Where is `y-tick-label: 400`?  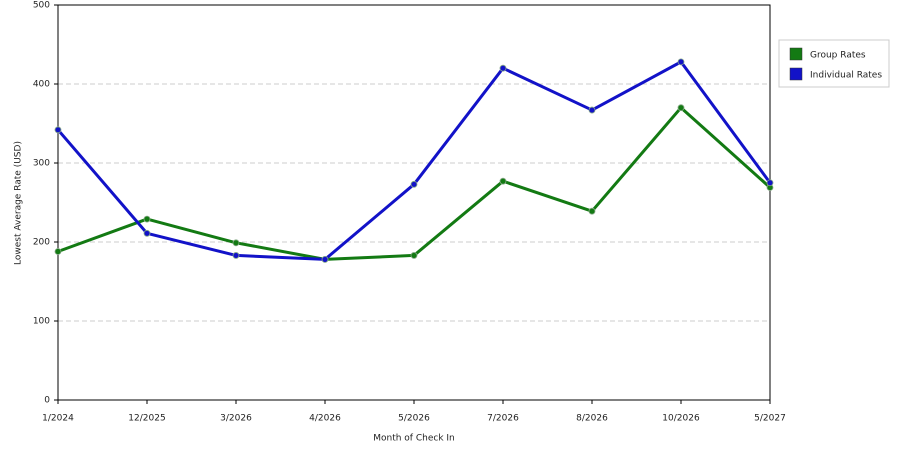
y-tick-label: 400 is located at coordinates (41, 85).